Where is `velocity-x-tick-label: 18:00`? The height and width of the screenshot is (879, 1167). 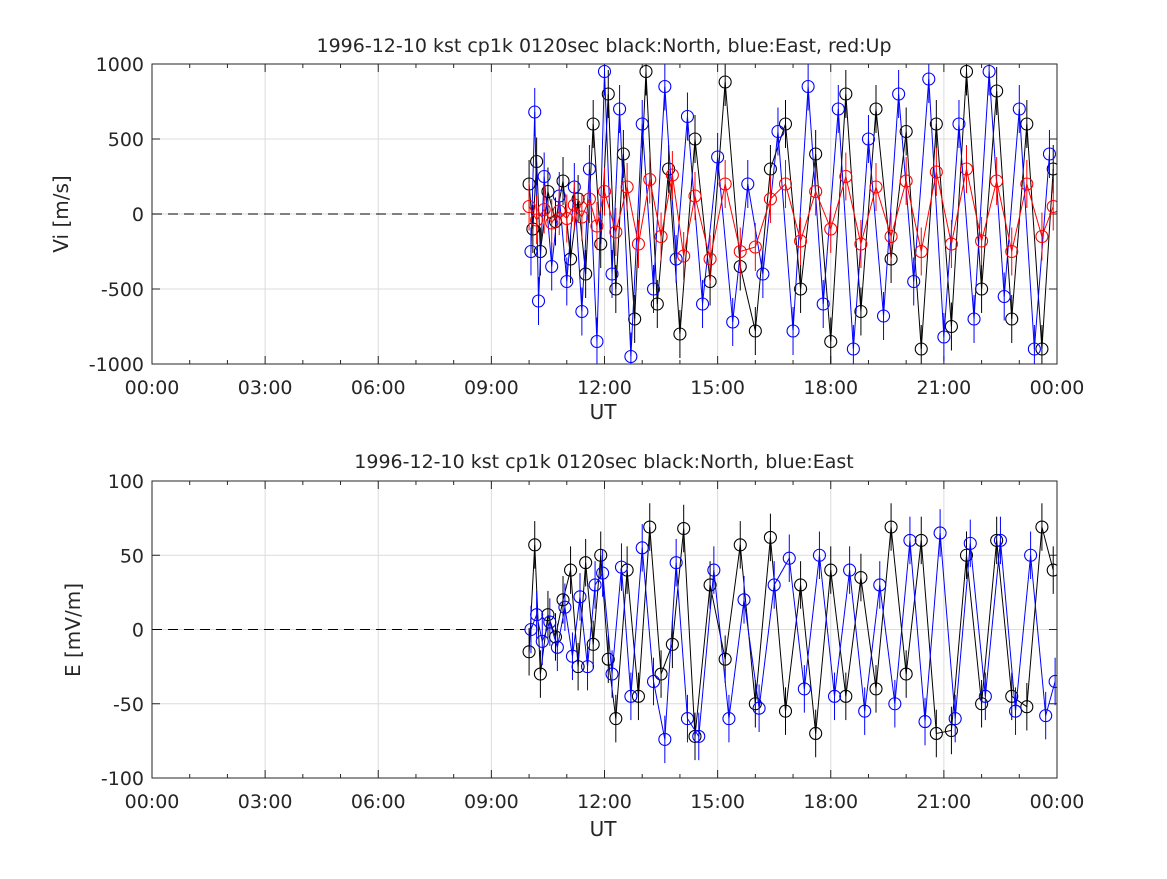 velocity-x-tick-label: 18:00 is located at coordinates (830, 388).